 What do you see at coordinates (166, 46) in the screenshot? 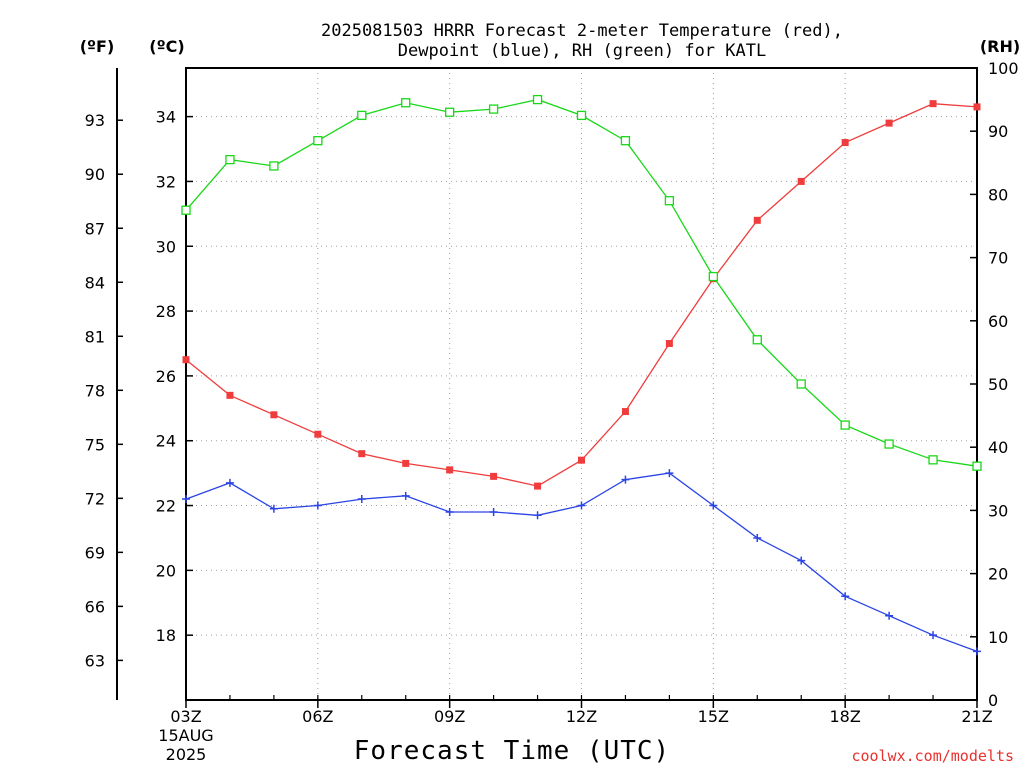
I see `celsius-unit-label: (ºC)` at bounding box center [166, 46].